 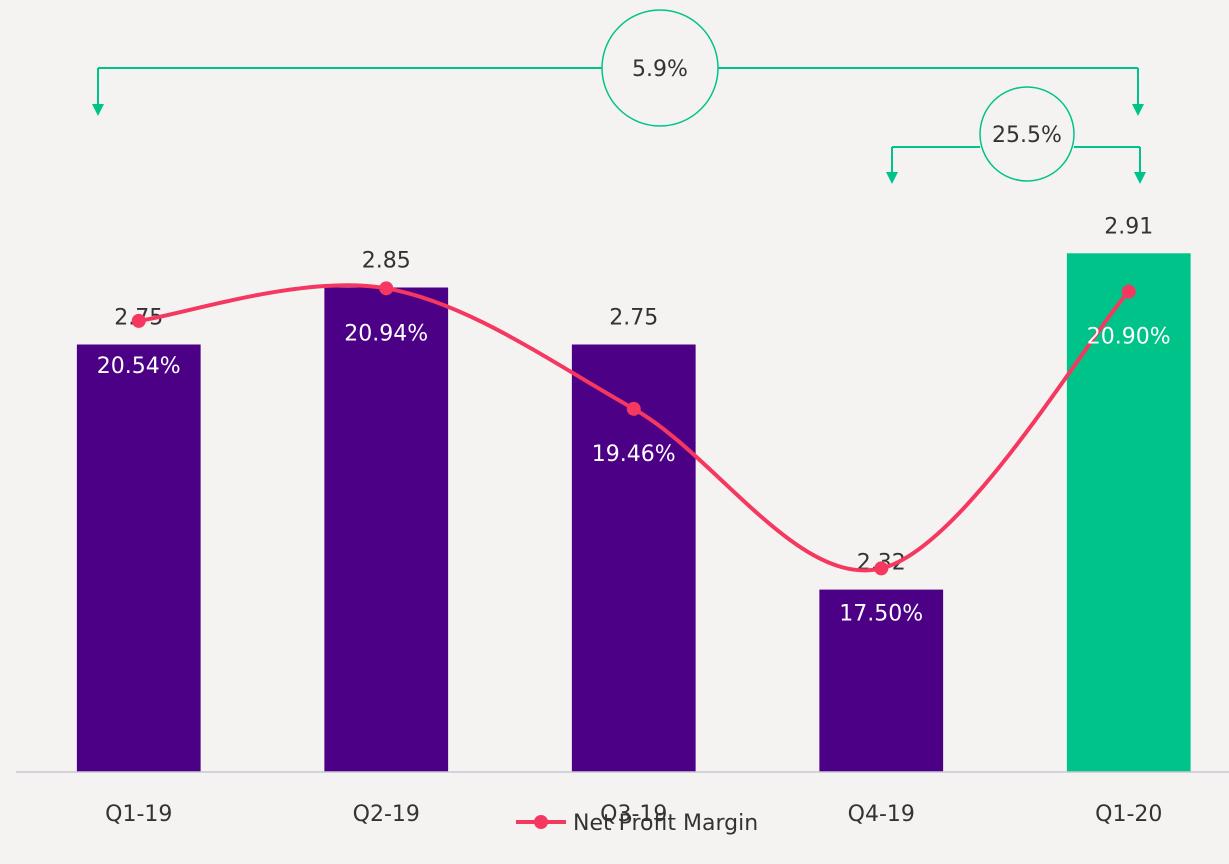 I want to click on line-value-label: 19.46%, so click(x=634, y=454).